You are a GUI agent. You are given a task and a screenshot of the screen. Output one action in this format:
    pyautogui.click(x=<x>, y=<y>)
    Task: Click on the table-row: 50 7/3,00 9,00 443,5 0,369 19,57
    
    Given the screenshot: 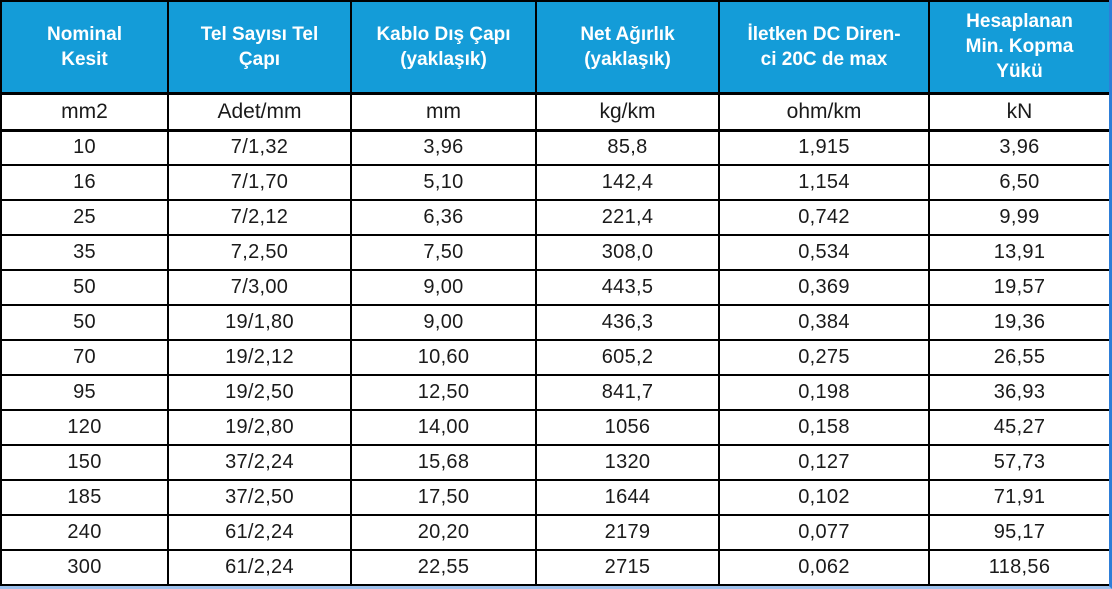 What is the action you would take?
    pyautogui.click(x=554, y=288)
    